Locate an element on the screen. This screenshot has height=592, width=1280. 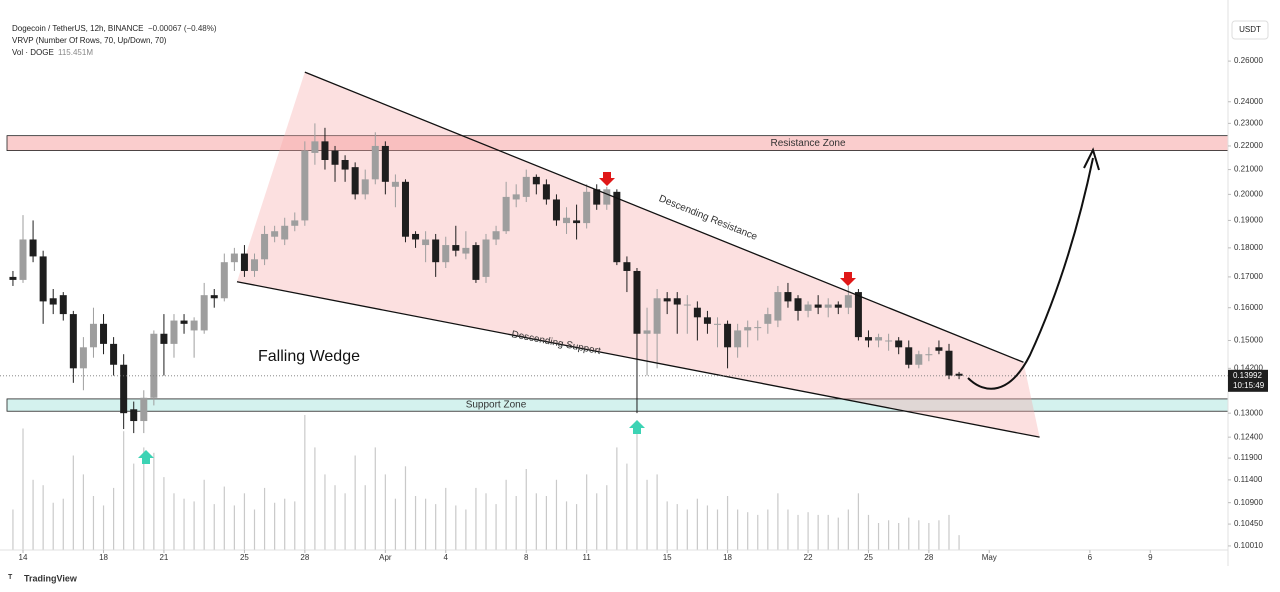
currency: USDT is located at coordinates (1250, 29).